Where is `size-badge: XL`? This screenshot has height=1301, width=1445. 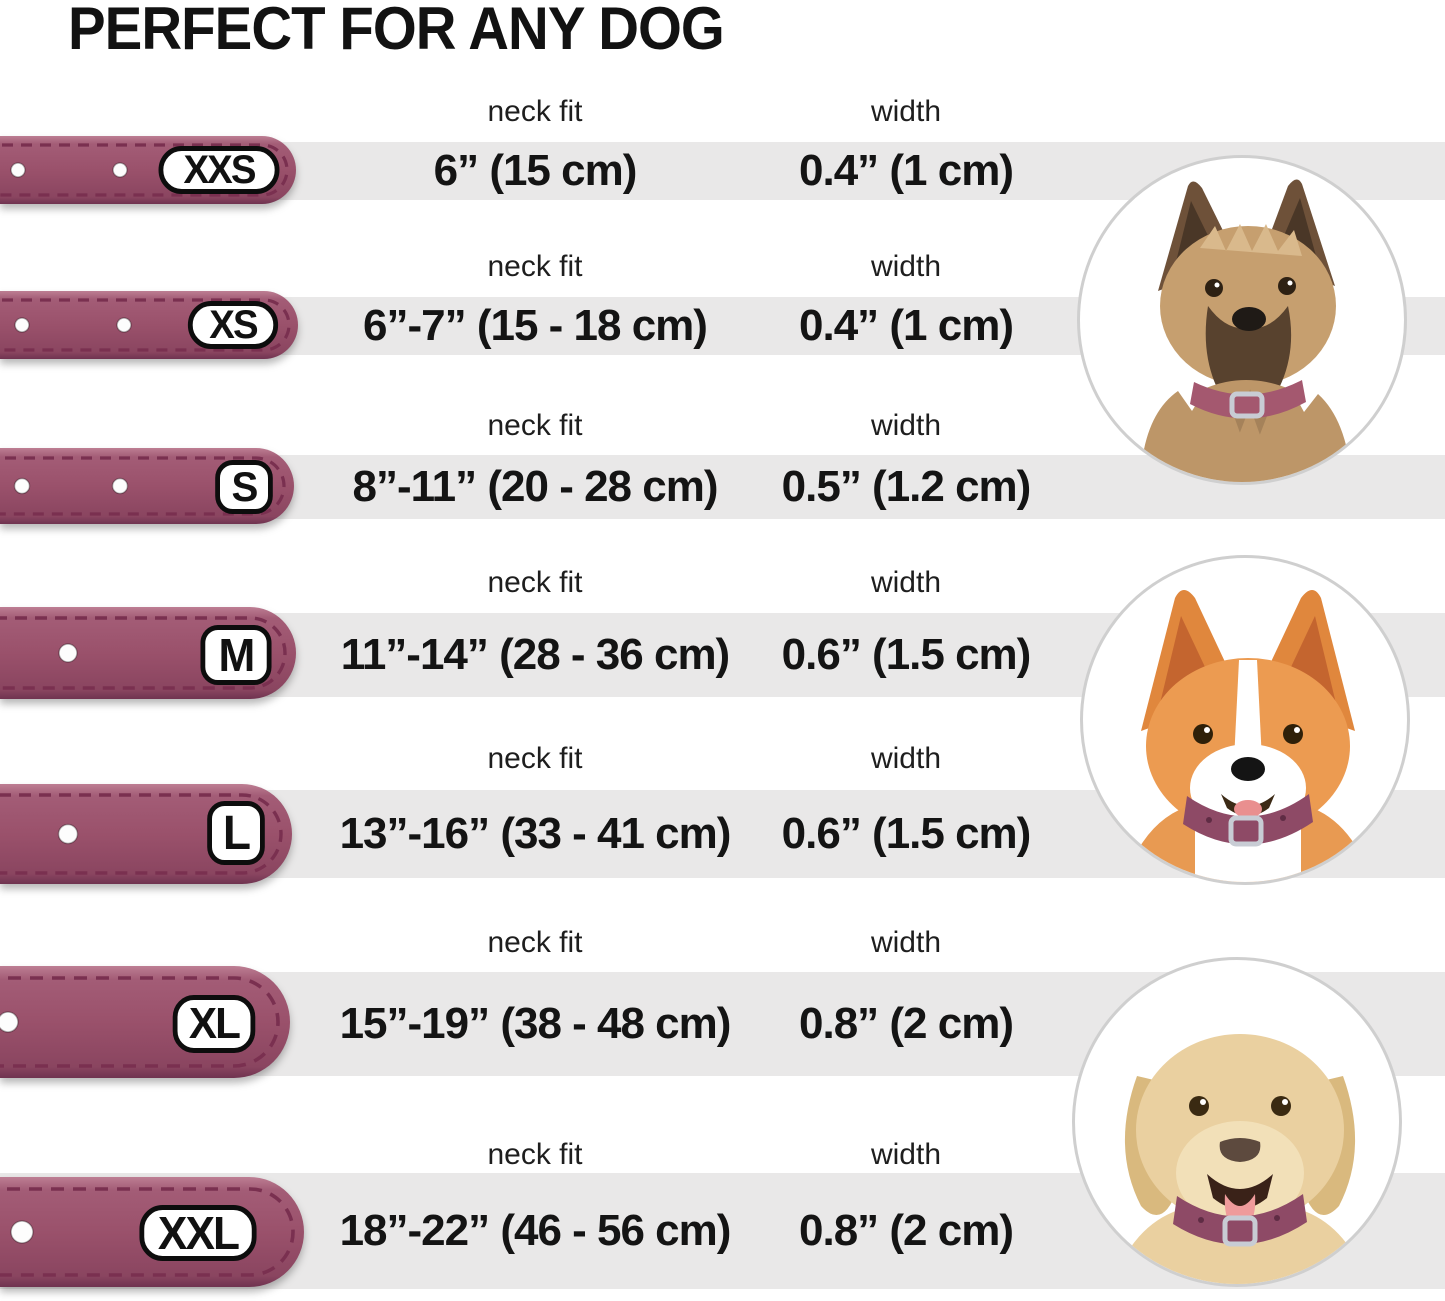
size-badge: XL is located at coordinates (214, 1024).